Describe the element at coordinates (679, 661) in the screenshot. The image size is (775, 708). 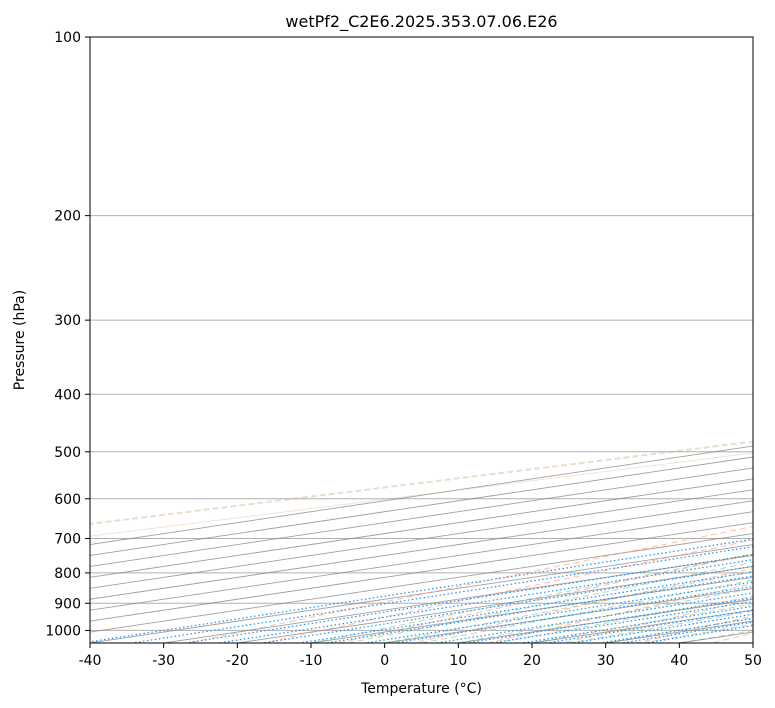
I see `x-tick-label: 40` at that location.